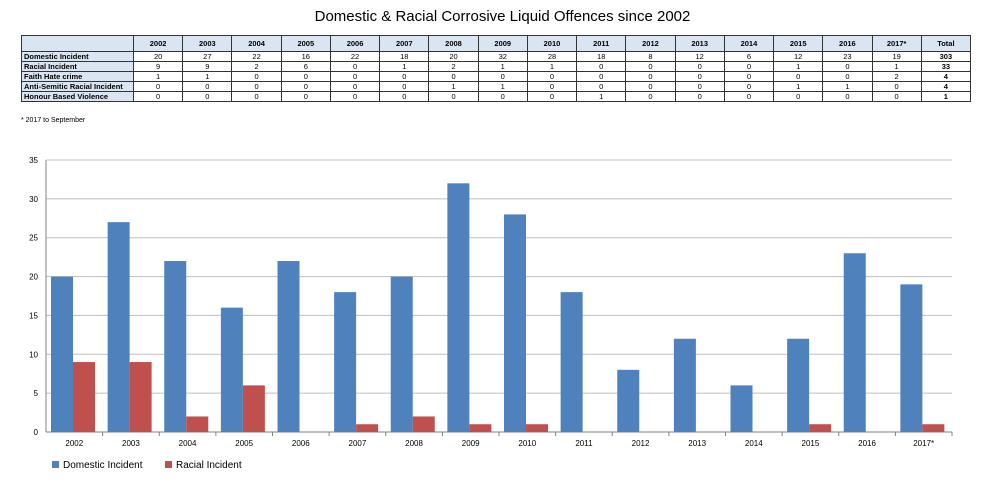 The width and height of the screenshot is (1005, 503). What do you see at coordinates (896, 43) in the screenshot?
I see `column-header: 2017*` at bounding box center [896, 43].